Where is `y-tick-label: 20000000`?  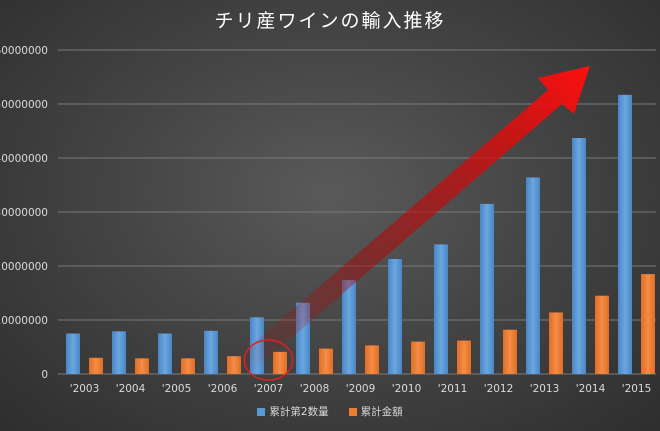
y-tick-label: 20000000 is located at coordinates (24, 267).